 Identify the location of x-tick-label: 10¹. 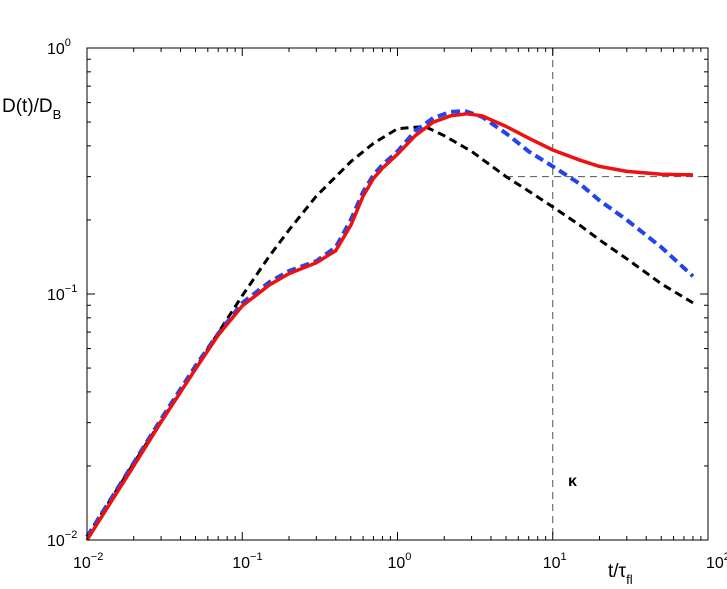
(555, 561).